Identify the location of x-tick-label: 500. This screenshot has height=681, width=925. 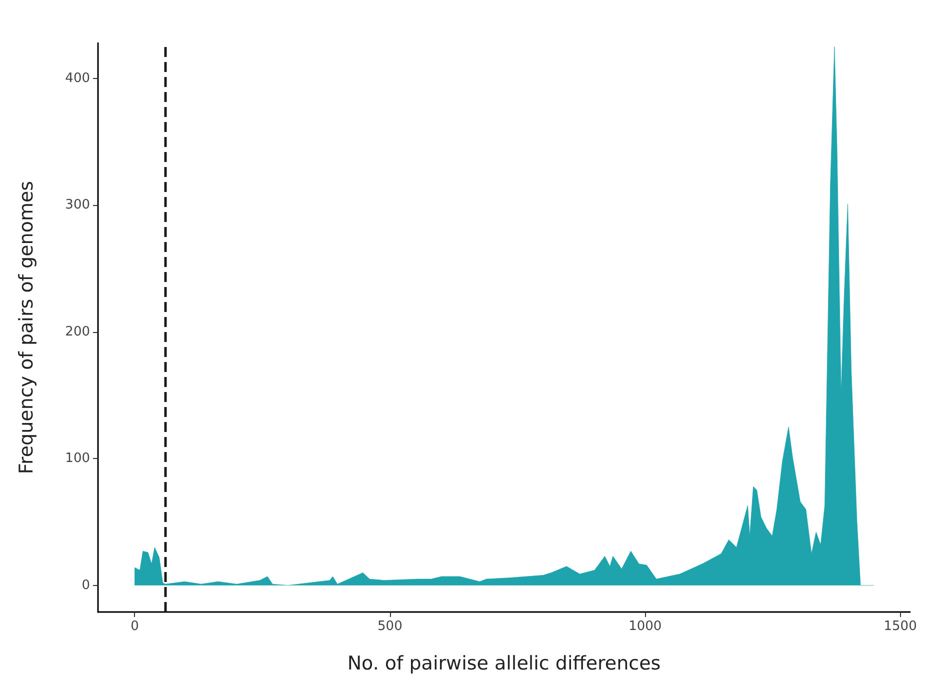
(390, 626).